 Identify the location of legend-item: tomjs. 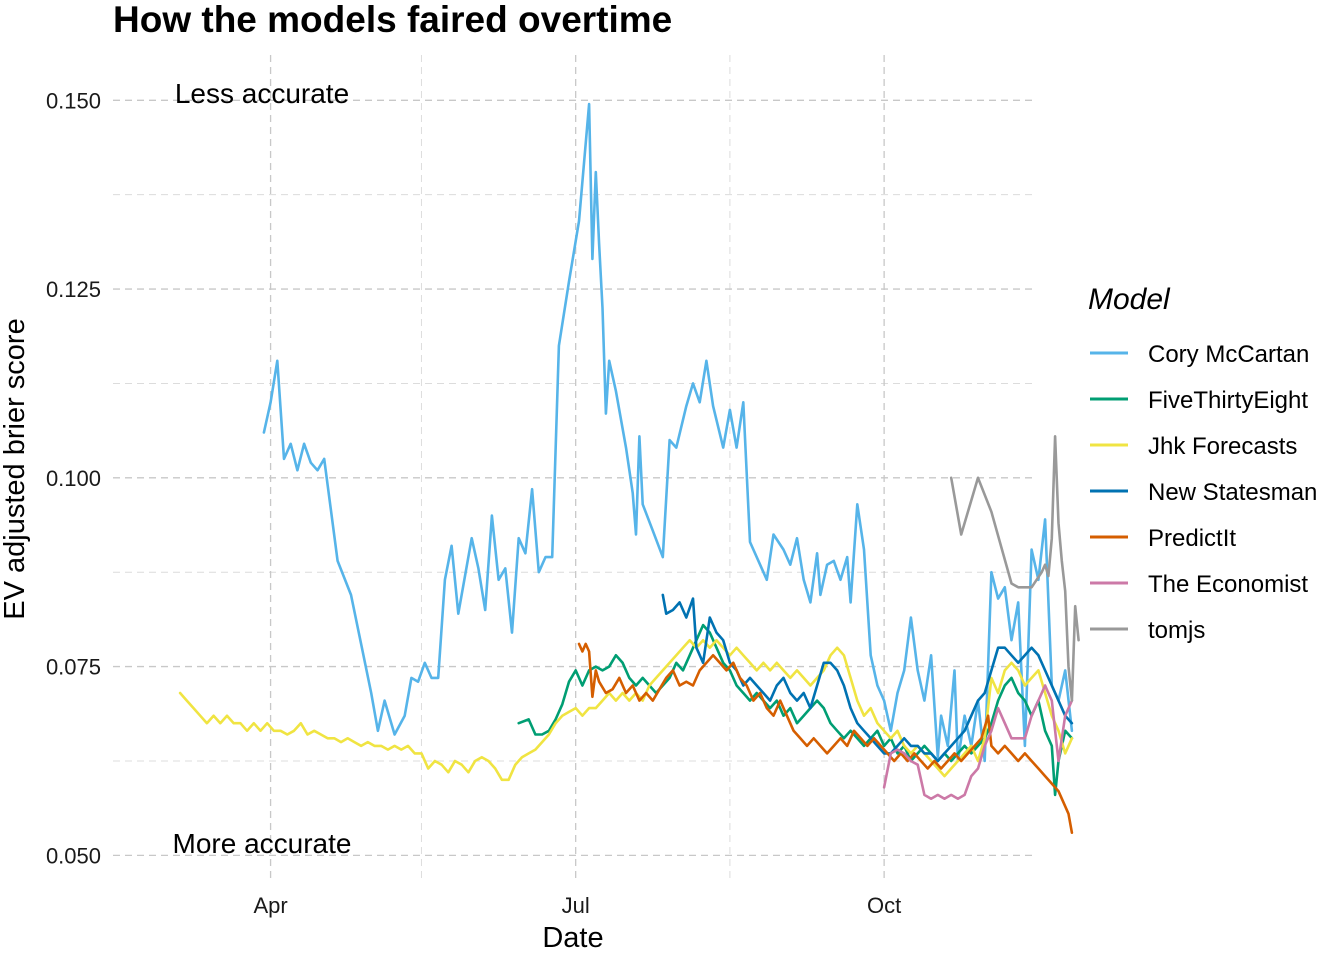
(1147, 630).